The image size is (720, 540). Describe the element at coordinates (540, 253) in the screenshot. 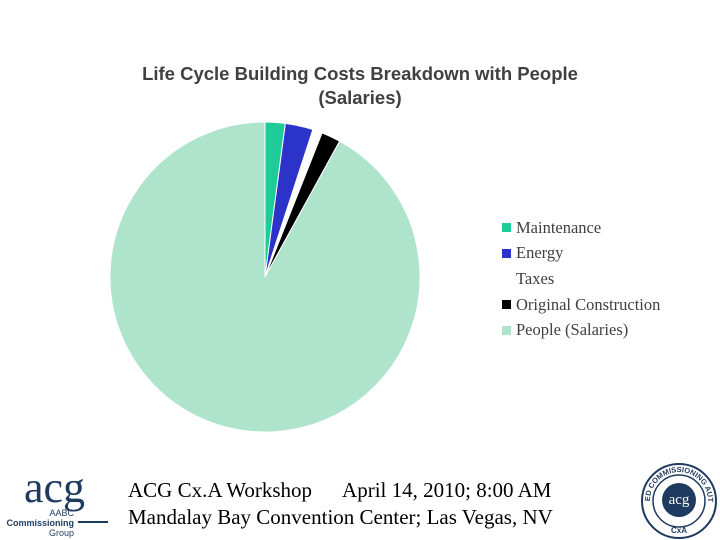

I see `legend-label: Energy` at that location.